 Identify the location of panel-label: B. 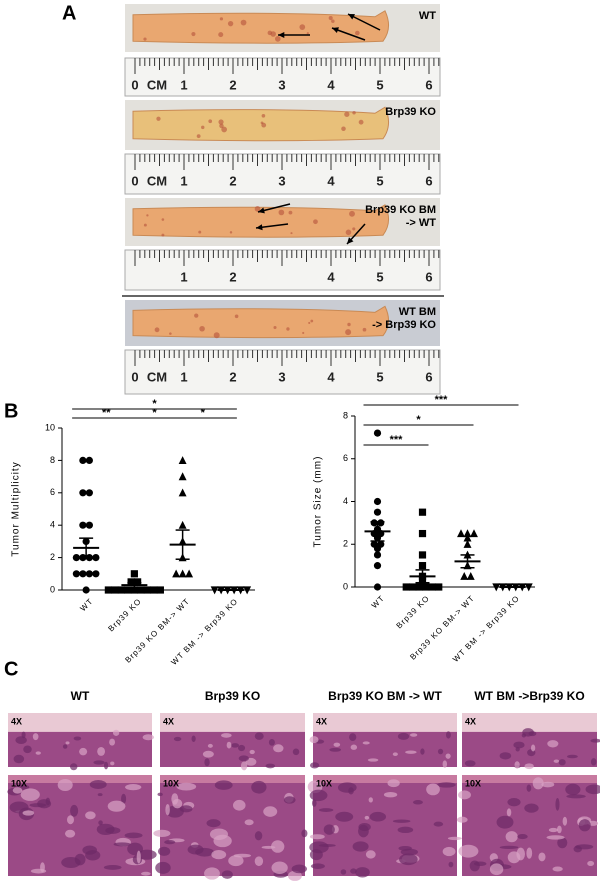
(11, 411).